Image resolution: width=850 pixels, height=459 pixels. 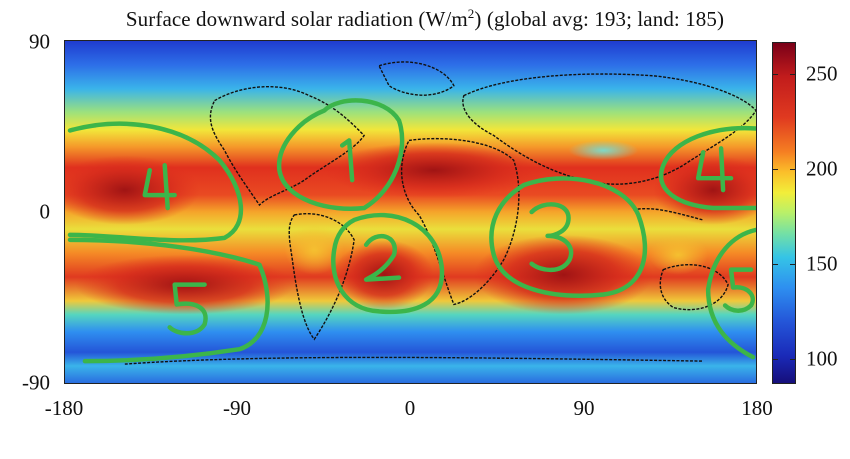 I want to click on x-tick-label: -180, so click(x=64, y=408).